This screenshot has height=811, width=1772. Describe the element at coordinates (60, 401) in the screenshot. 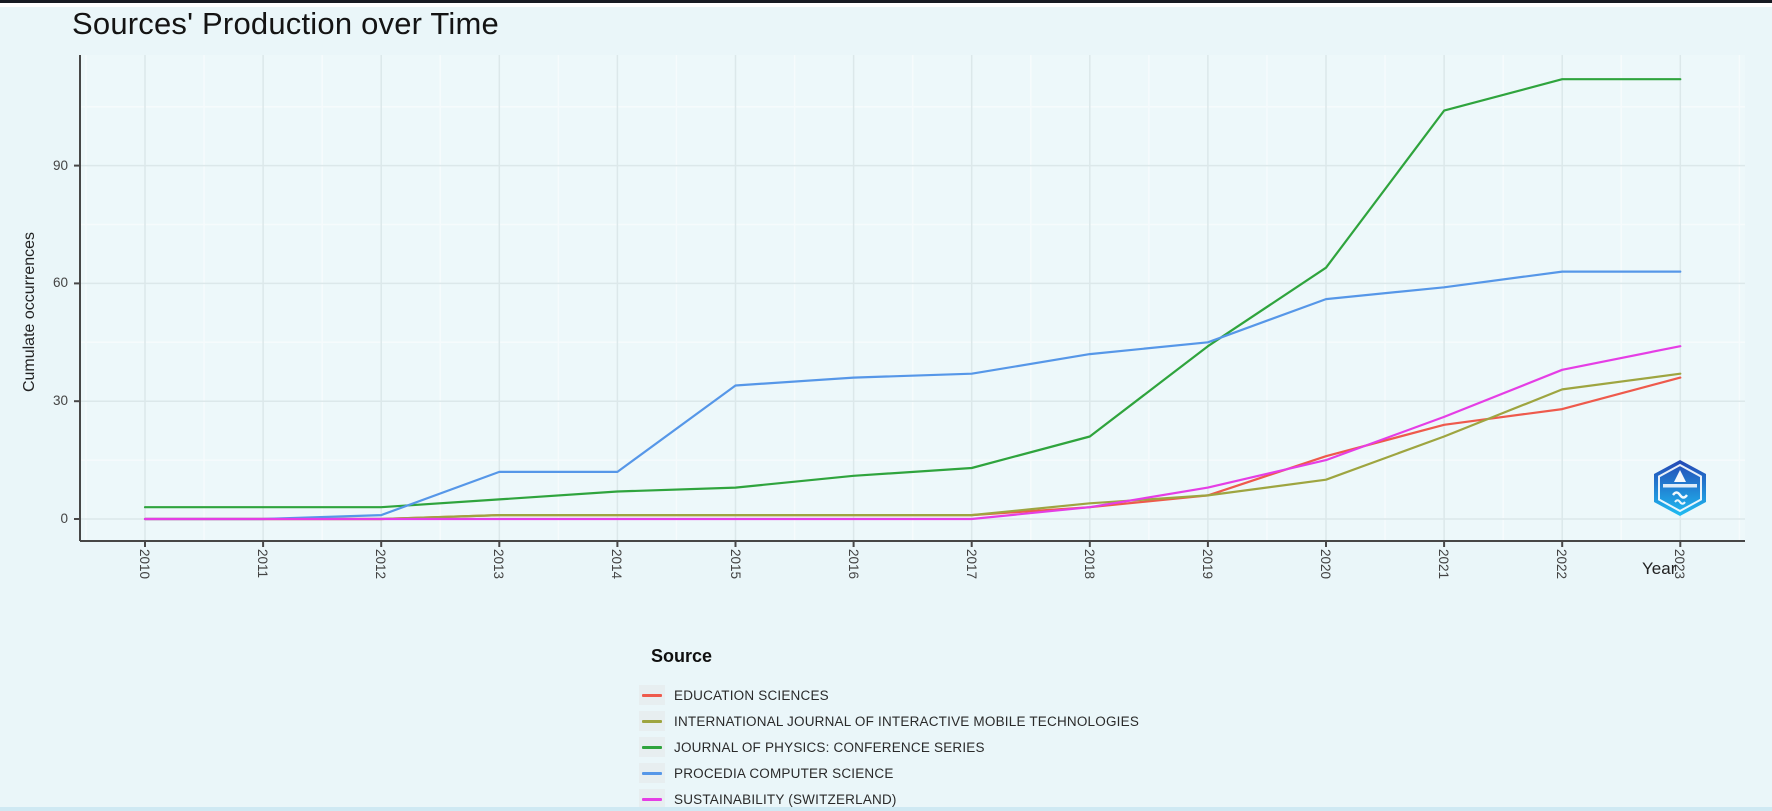

I see `y-tick-label: 30` at that location.